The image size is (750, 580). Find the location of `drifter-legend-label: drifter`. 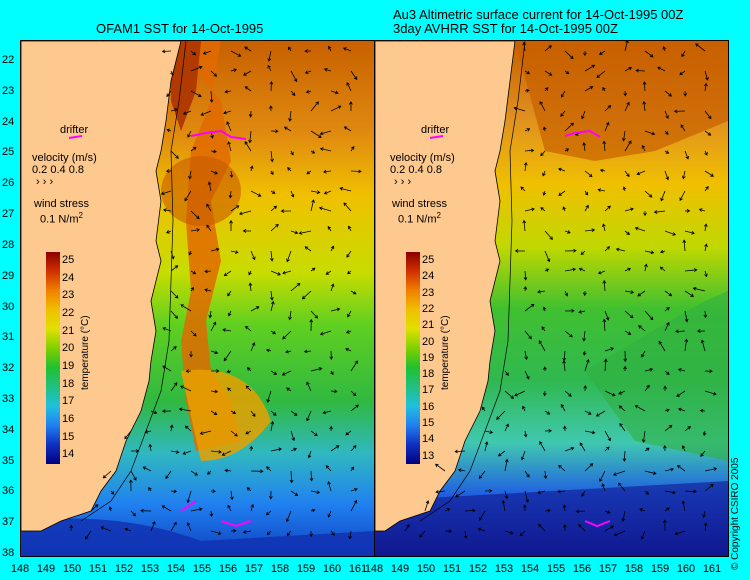

drifter-legend-label: drifter is located at coordinates (435, 130).